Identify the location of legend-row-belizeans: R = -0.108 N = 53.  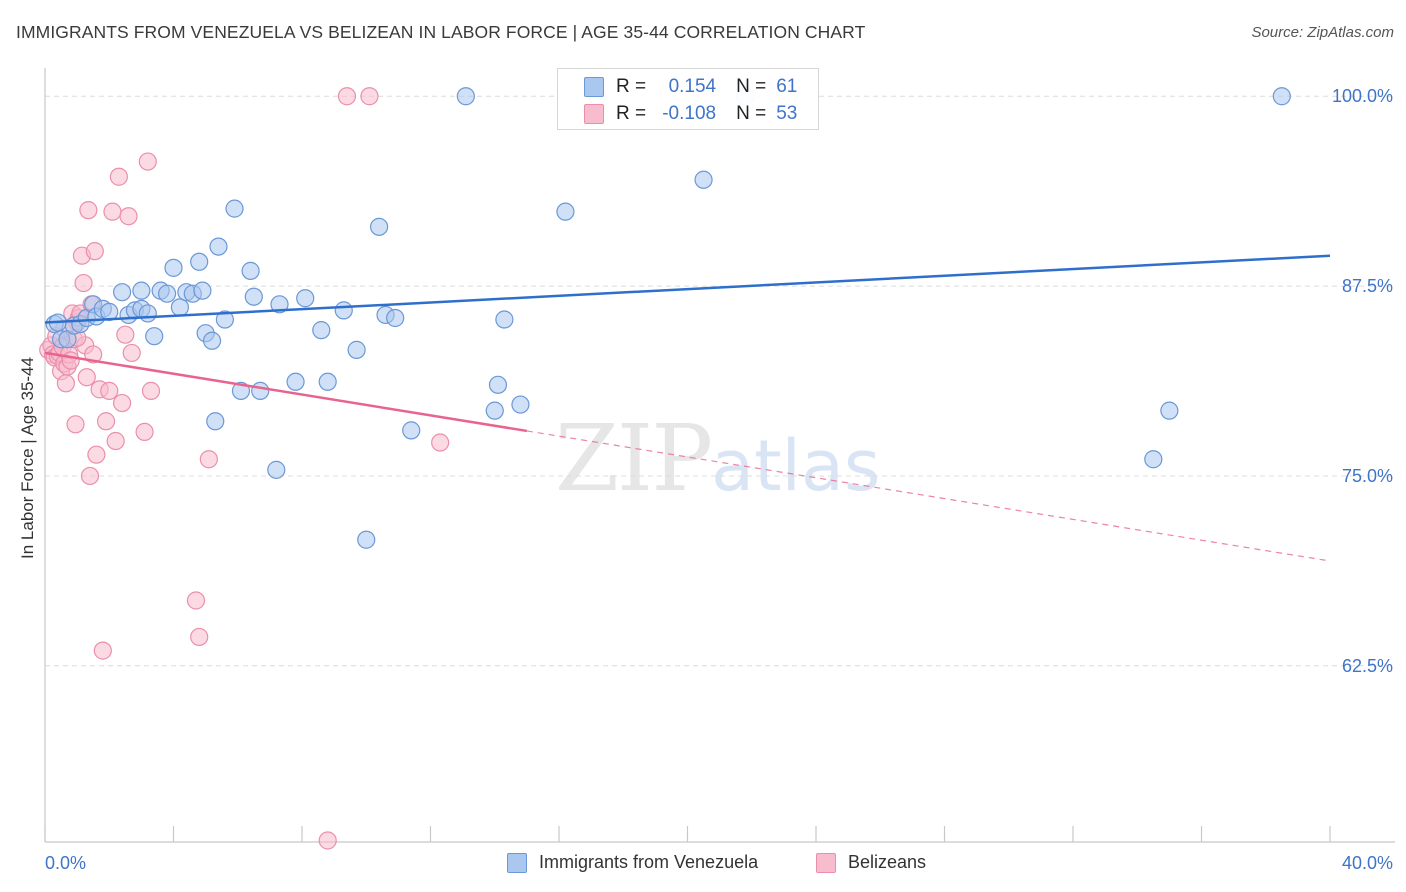
(690, 114).